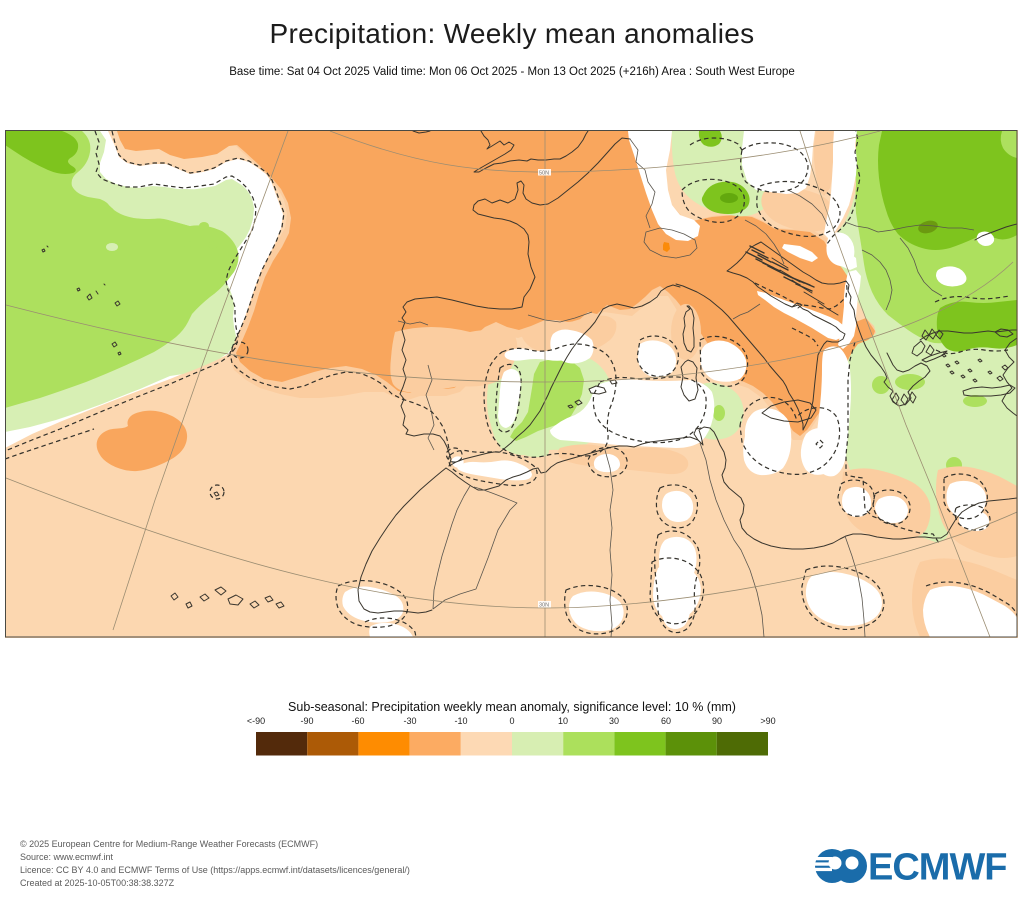 The width and height of the screenshot is (1024, 922). Describe the element at coordinates (666, 721) in the screenshot. I see `svg-text: 60` at that location.